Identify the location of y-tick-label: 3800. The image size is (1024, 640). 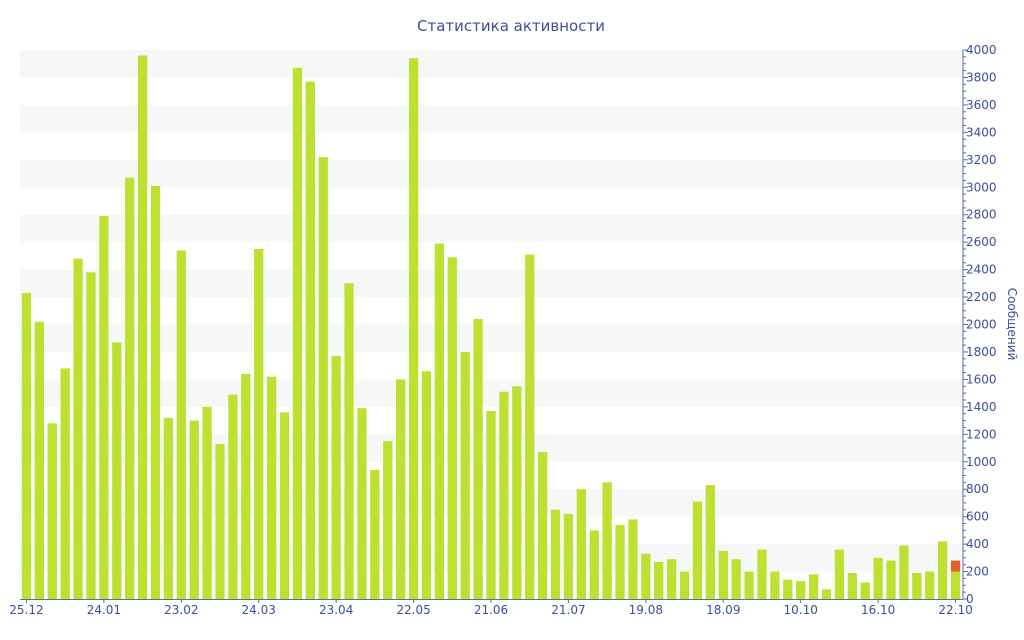
(981, 77).